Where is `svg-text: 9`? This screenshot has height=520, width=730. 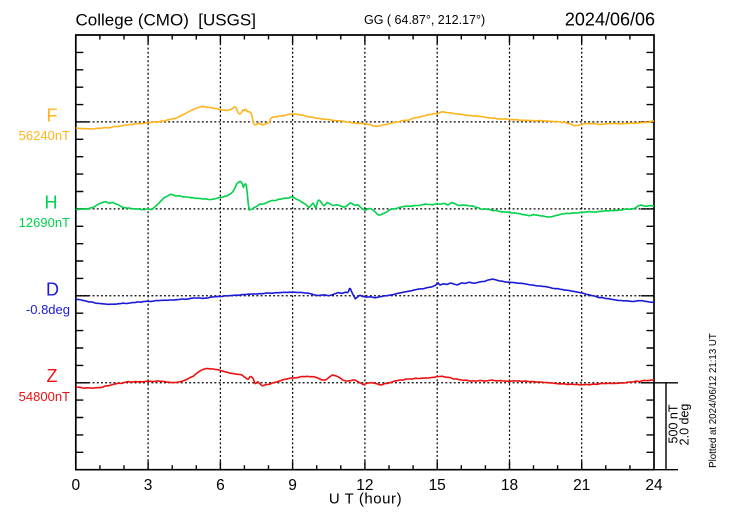
svg-text: 9 is located at coordinates (292, 485).